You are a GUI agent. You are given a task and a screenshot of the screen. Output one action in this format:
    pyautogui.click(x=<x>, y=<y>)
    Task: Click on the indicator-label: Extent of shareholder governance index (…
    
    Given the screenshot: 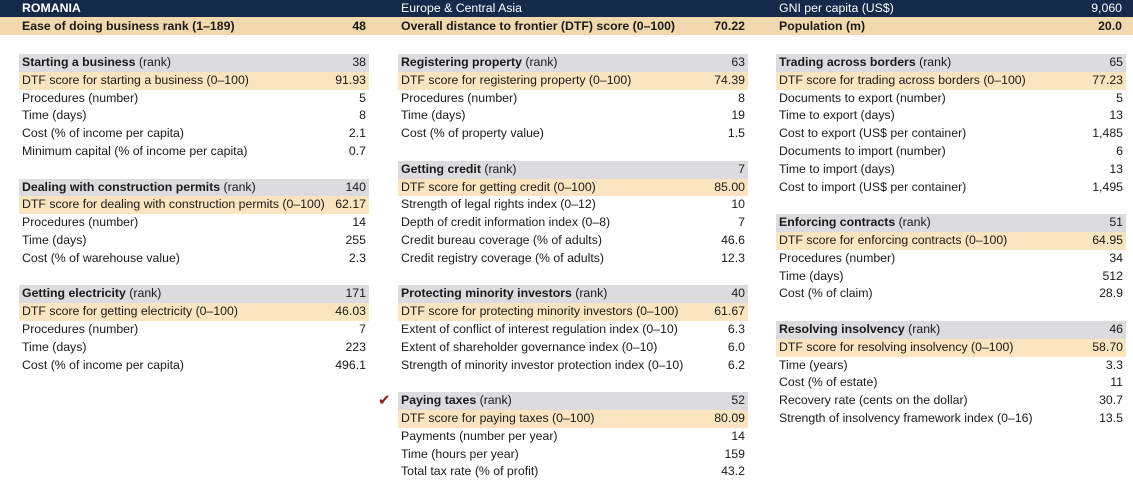 What is the action you would take?
    pyautogui.click(x=529, y=346)
    